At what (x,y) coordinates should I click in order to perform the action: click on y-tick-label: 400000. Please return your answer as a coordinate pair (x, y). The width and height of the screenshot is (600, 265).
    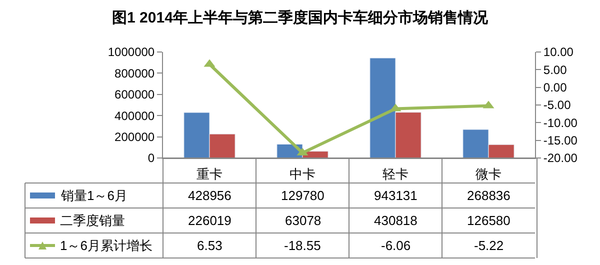
    Looking at the image, I should click on (134, 115).